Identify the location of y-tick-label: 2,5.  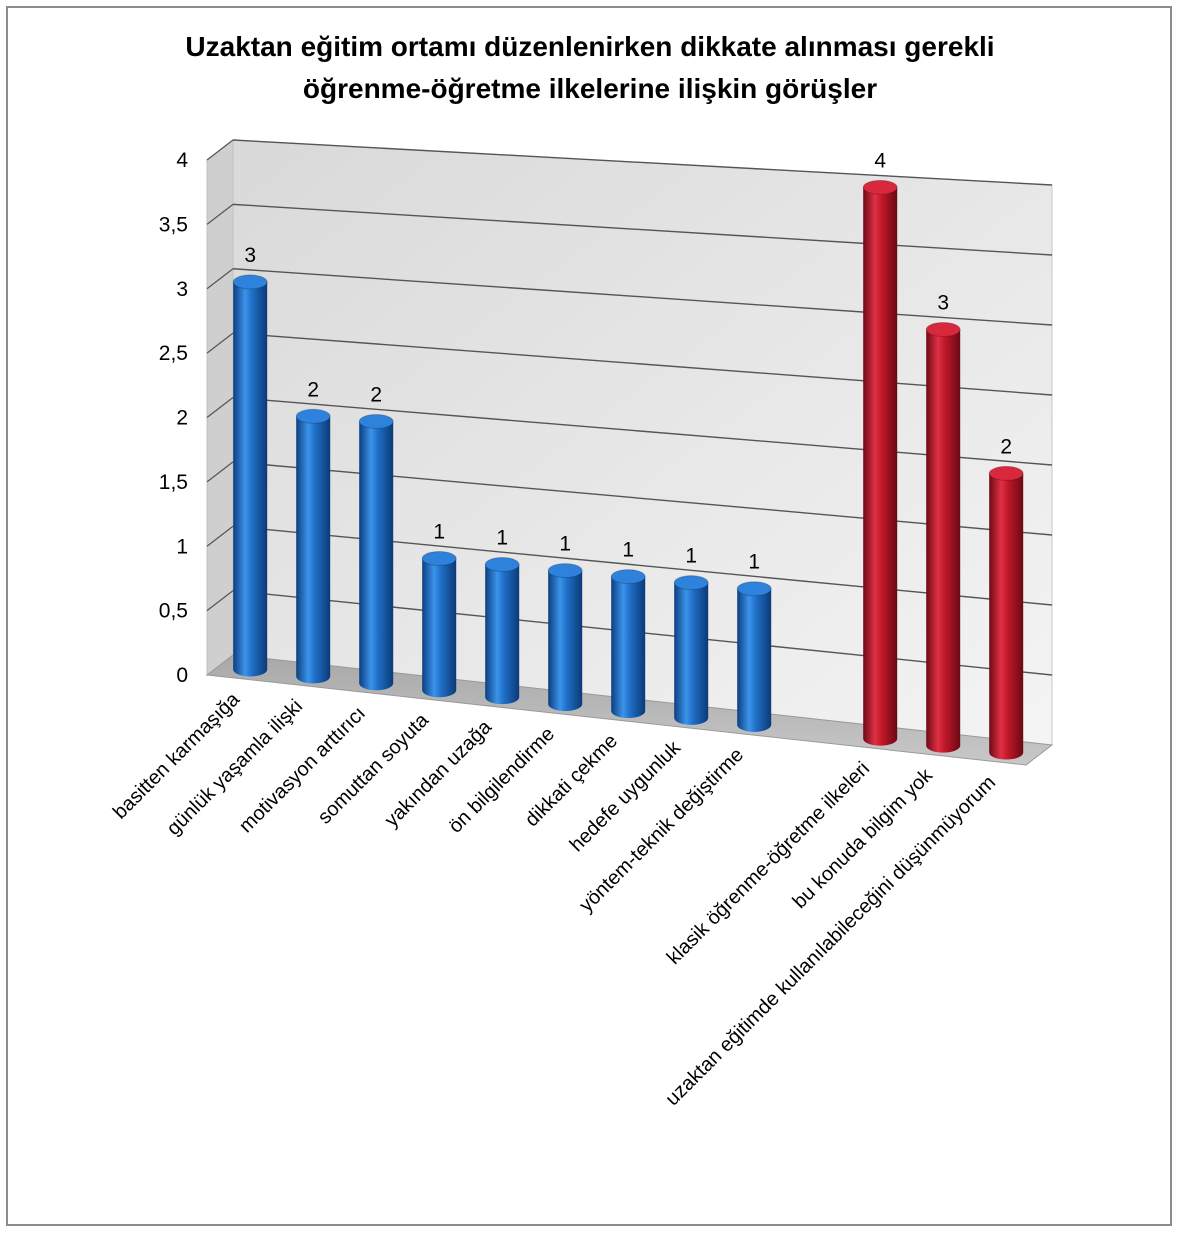
(173, 353).